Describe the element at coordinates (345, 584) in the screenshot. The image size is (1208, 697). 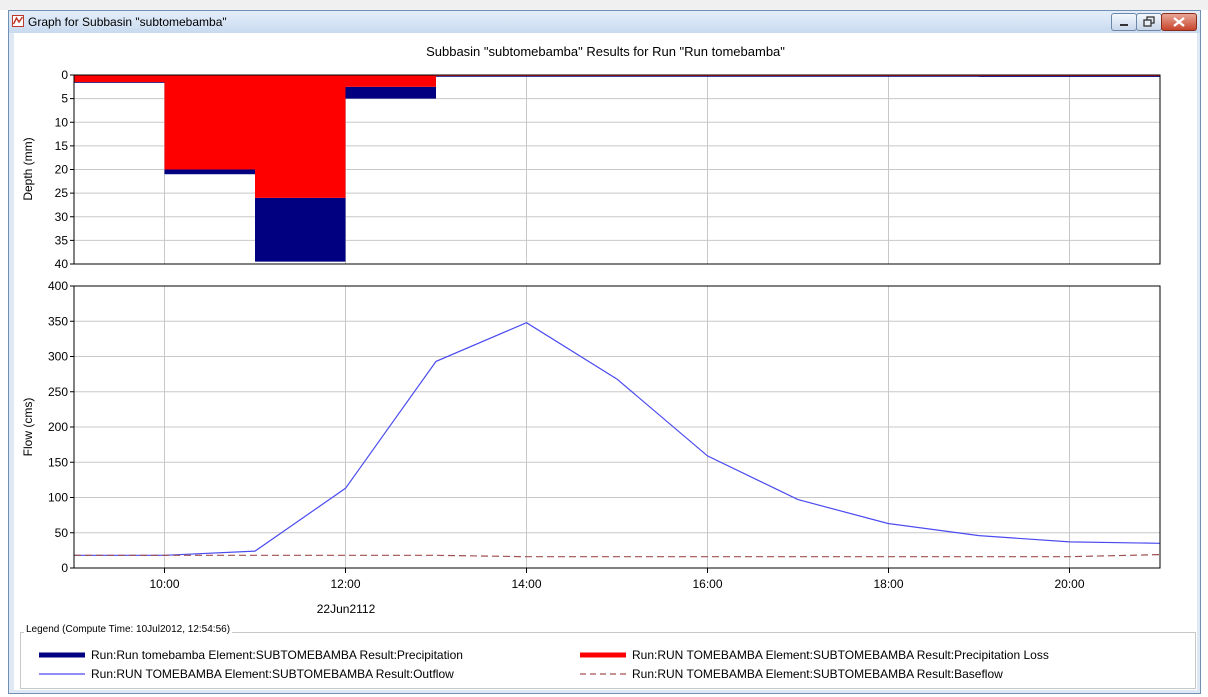
I see `flow-xtick-label-12:00: 12:00` at that location.